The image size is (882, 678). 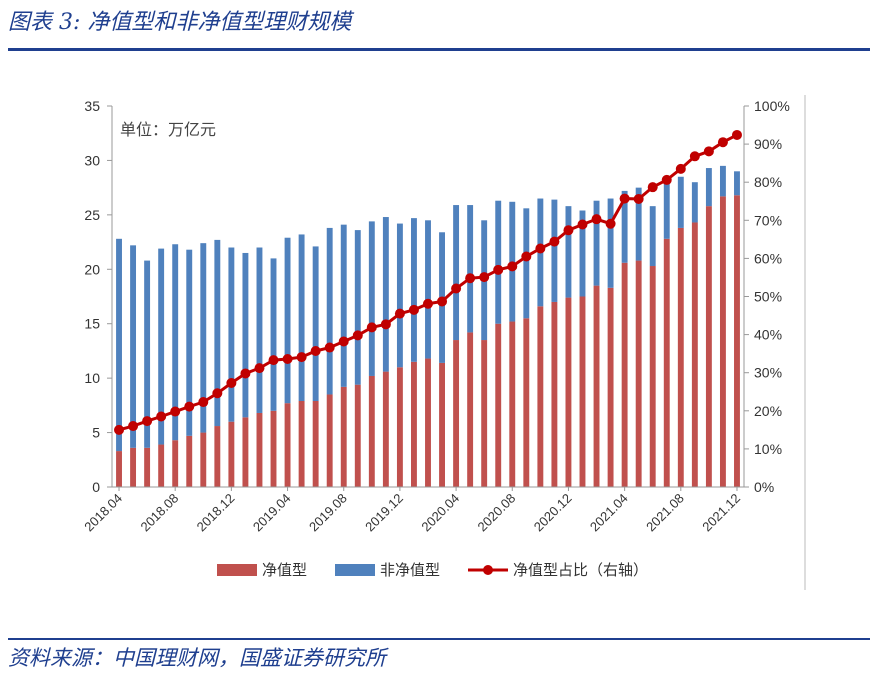 I want to click on figure-title: 图表 3: 净值型和非净值型理财规模, so click(x=180, y=22).